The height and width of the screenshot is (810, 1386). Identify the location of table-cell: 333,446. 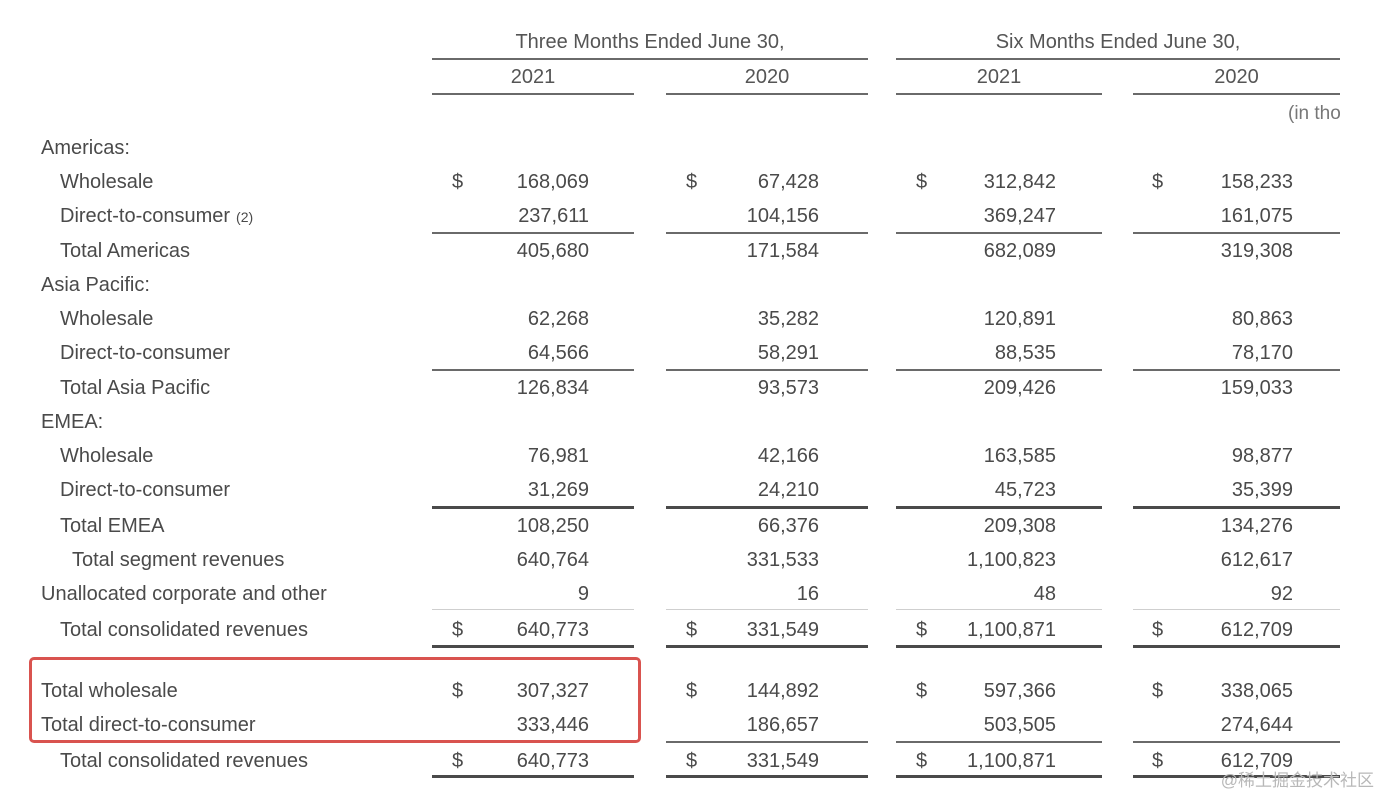
(552, 725).